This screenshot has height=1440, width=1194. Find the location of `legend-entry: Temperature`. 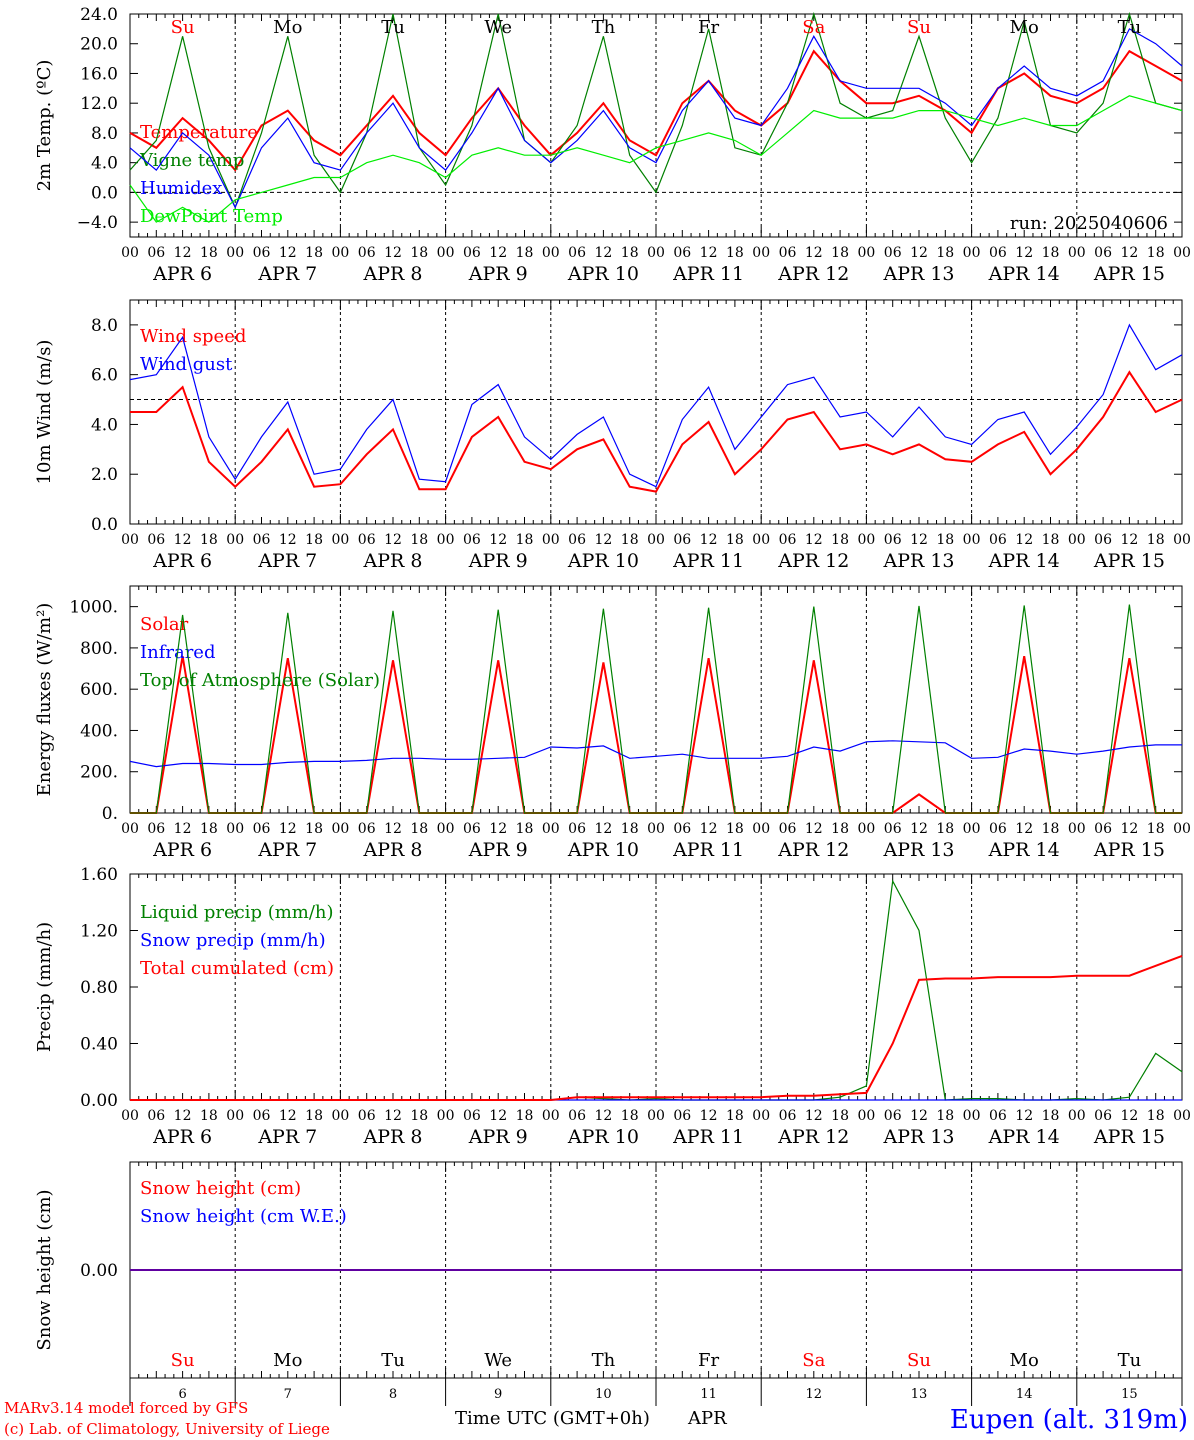

legend-entry: Temperature is located at coordinates (199, 132).